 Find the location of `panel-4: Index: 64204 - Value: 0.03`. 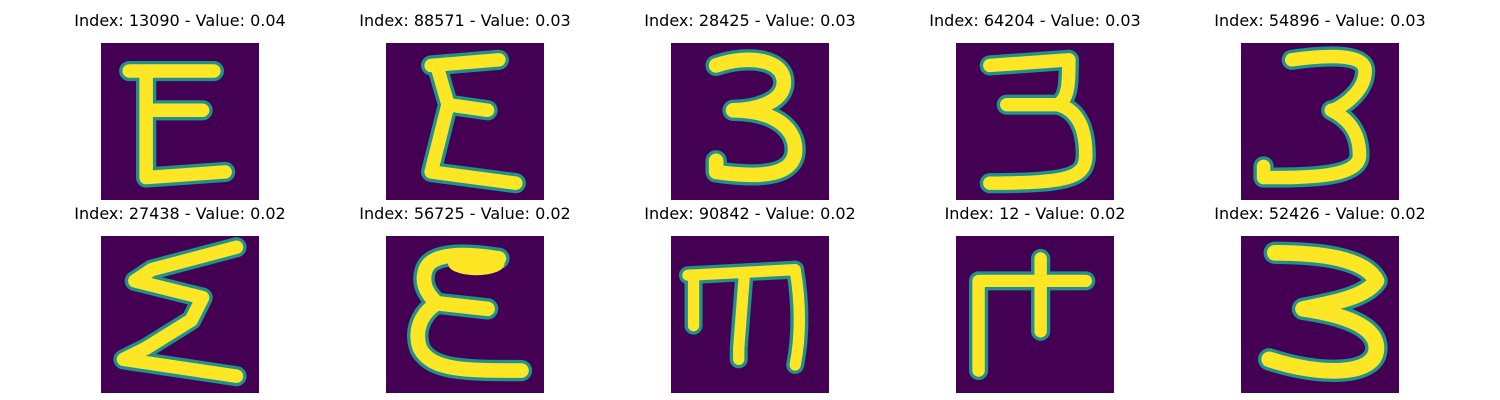

panel-4: Index: 64204 - Value: 0.03 is located at coordinates (1035, 104).